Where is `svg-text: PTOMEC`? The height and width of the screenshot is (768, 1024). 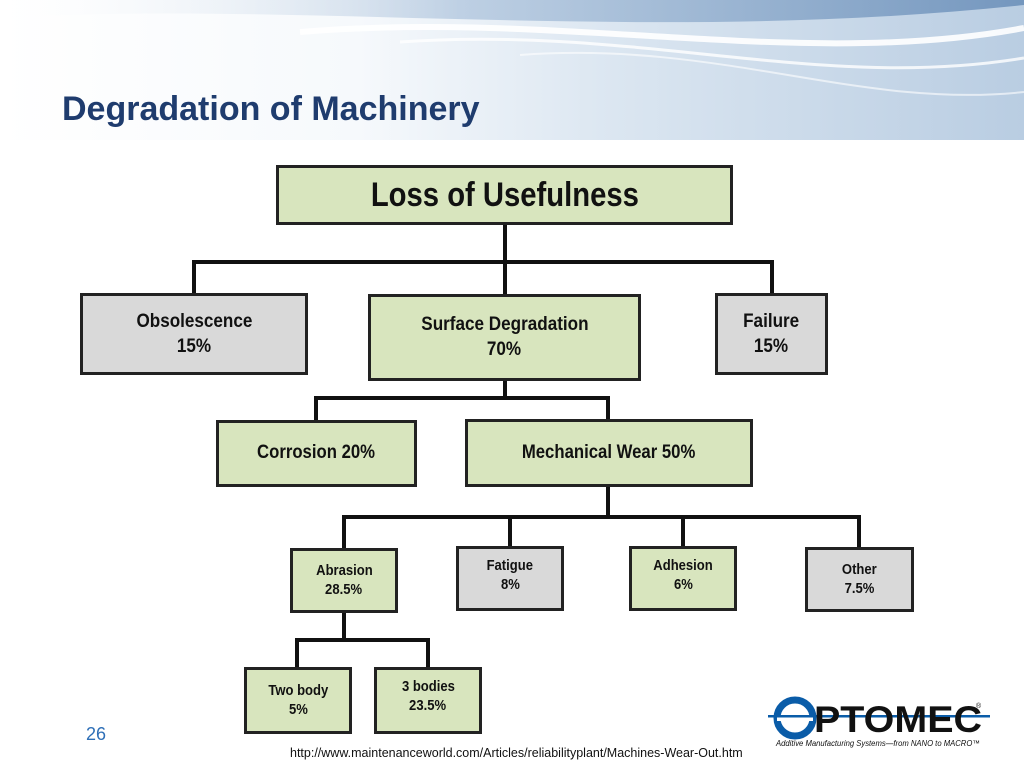 svg-text: PTOMEC is located at coordinates (898, 719).